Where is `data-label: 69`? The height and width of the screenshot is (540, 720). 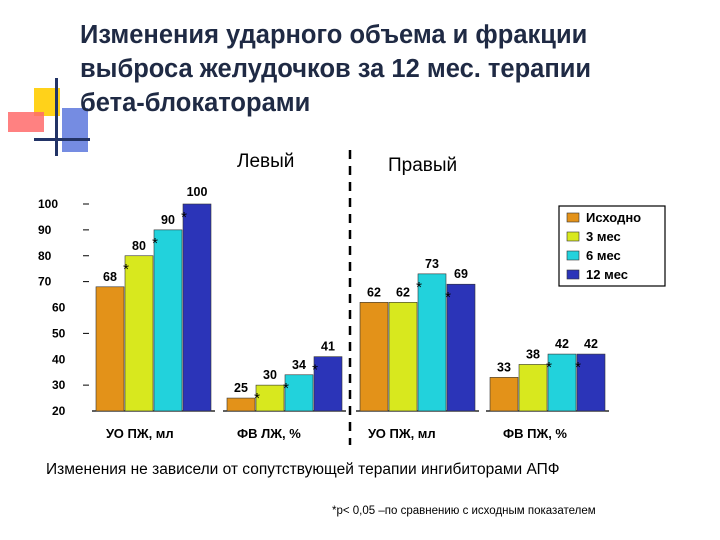
data-label: 69 is located at coordinates (461, 274).